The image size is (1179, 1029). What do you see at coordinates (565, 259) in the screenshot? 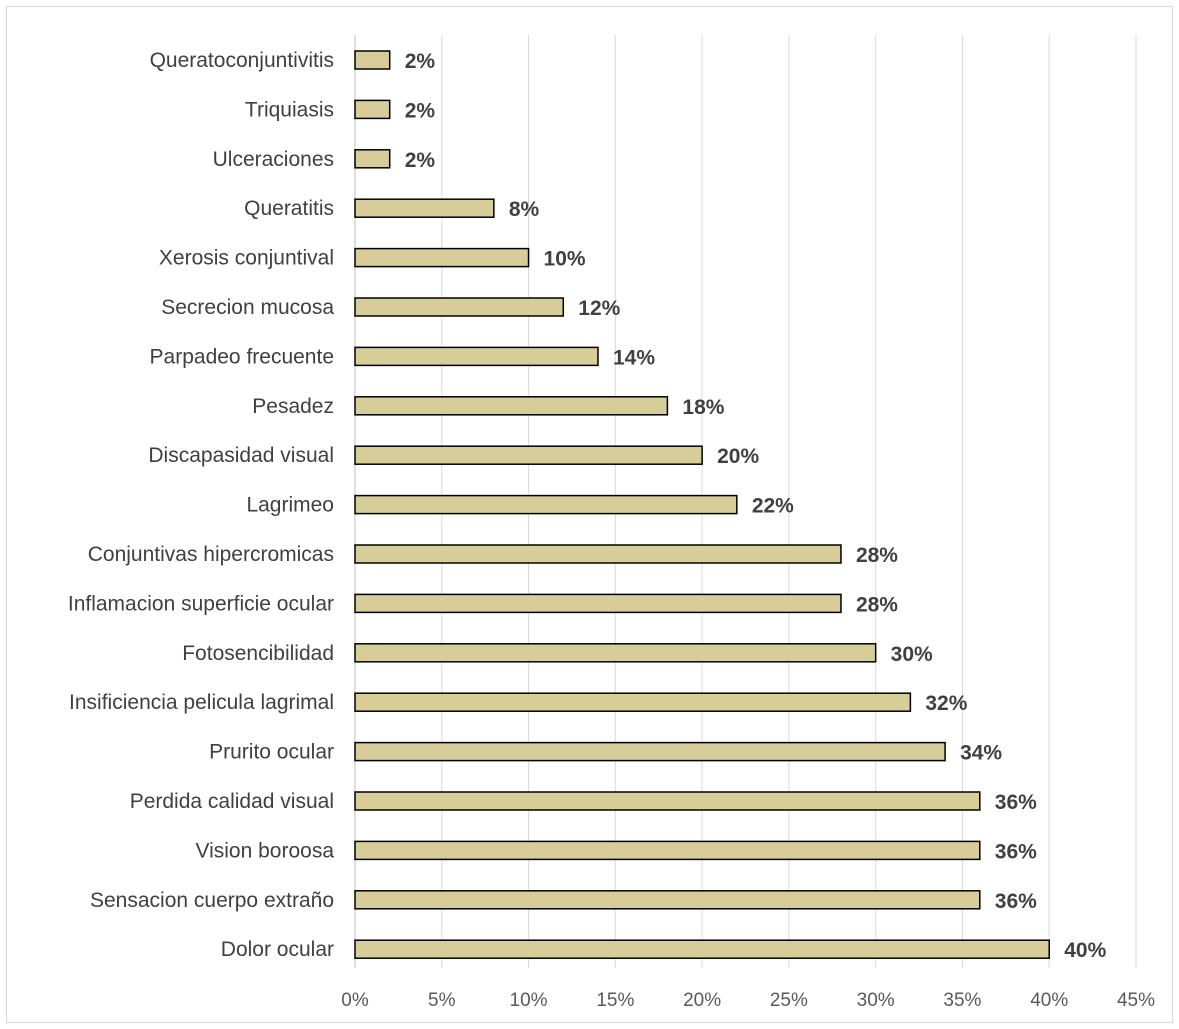
I see `data-label: 10%` at bounding box center [565, 259].